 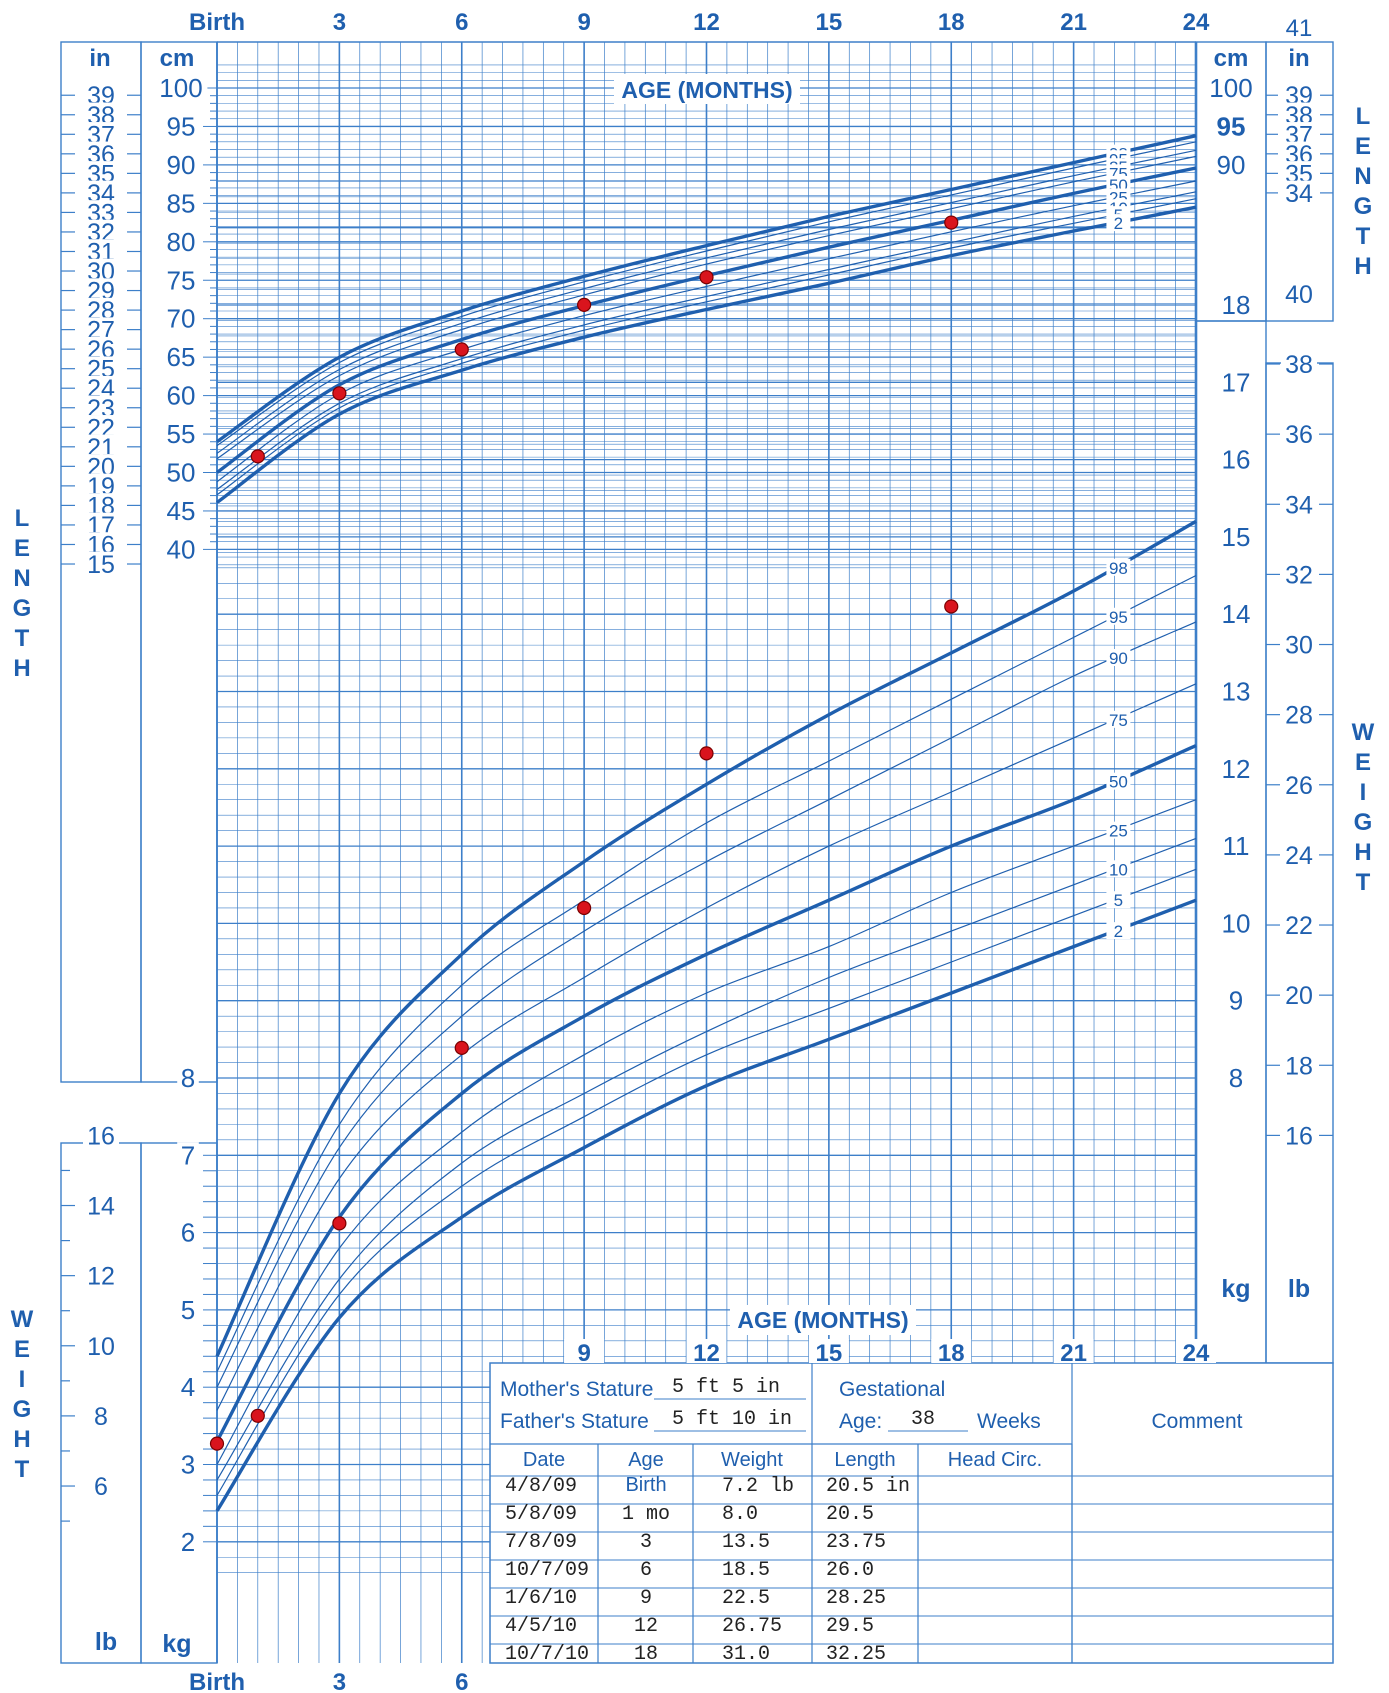 I want to click on weight-axis-title-right: H, so click(x=1362, y=852).